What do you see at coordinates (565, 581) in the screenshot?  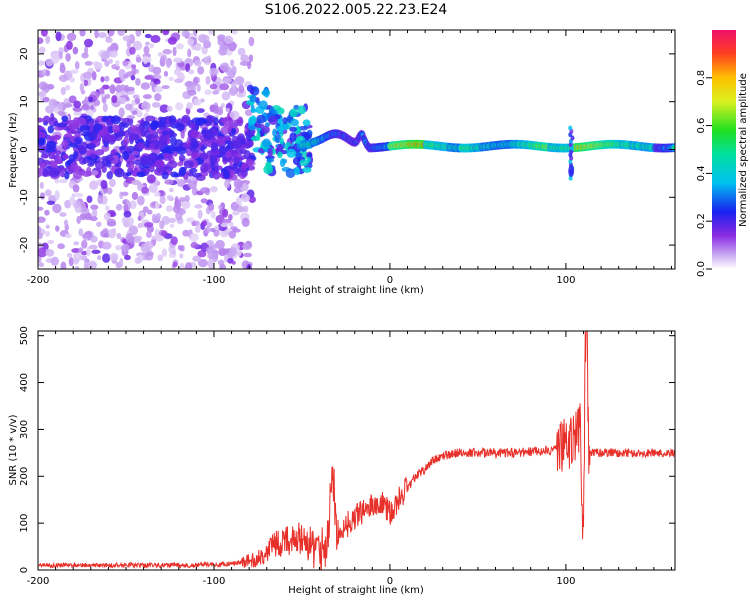 I see `snr-x-tick-label: 100` at bounding box center [565, 581].